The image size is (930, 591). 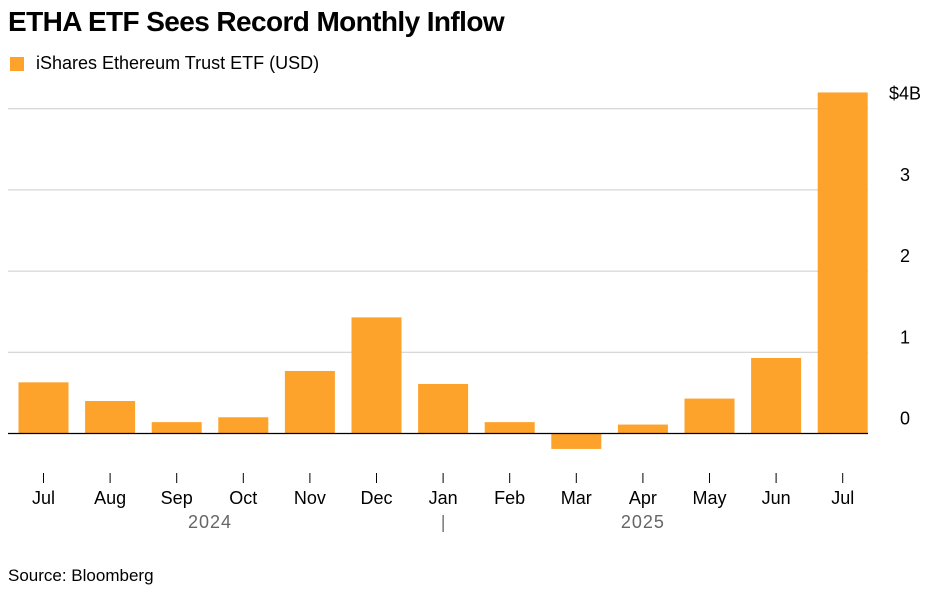 What do you see at coordinates (243, 498) in the screenshot?
I see `x-tick-label: Oct` at bounding box center [243, 498].